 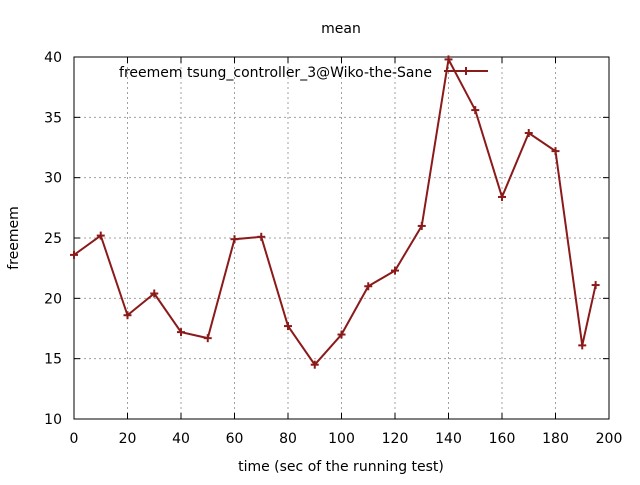 I want to click on x-tick-label: 60, so click(x=235, y=439).